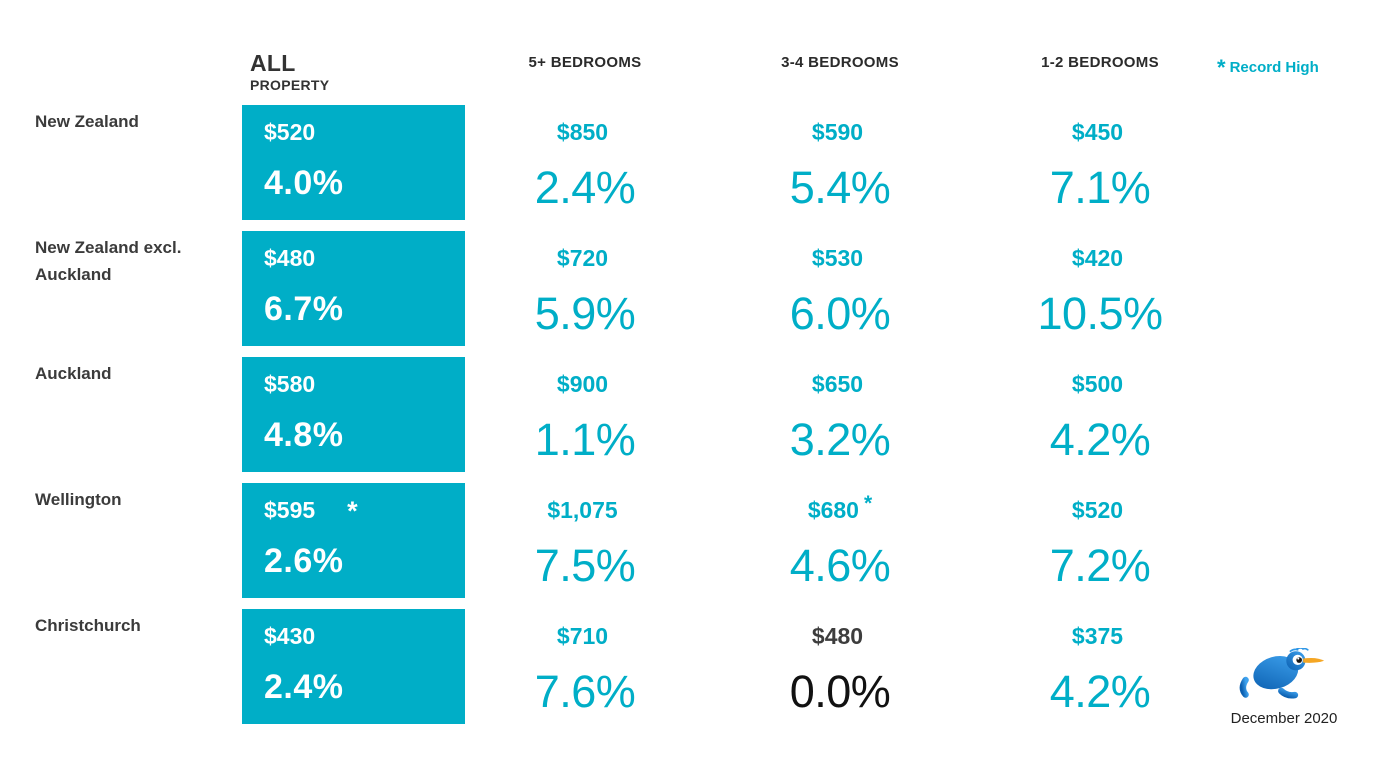  I want to click on bedroom-cell-1-2: $375 4.2%, so click(1100, 666).